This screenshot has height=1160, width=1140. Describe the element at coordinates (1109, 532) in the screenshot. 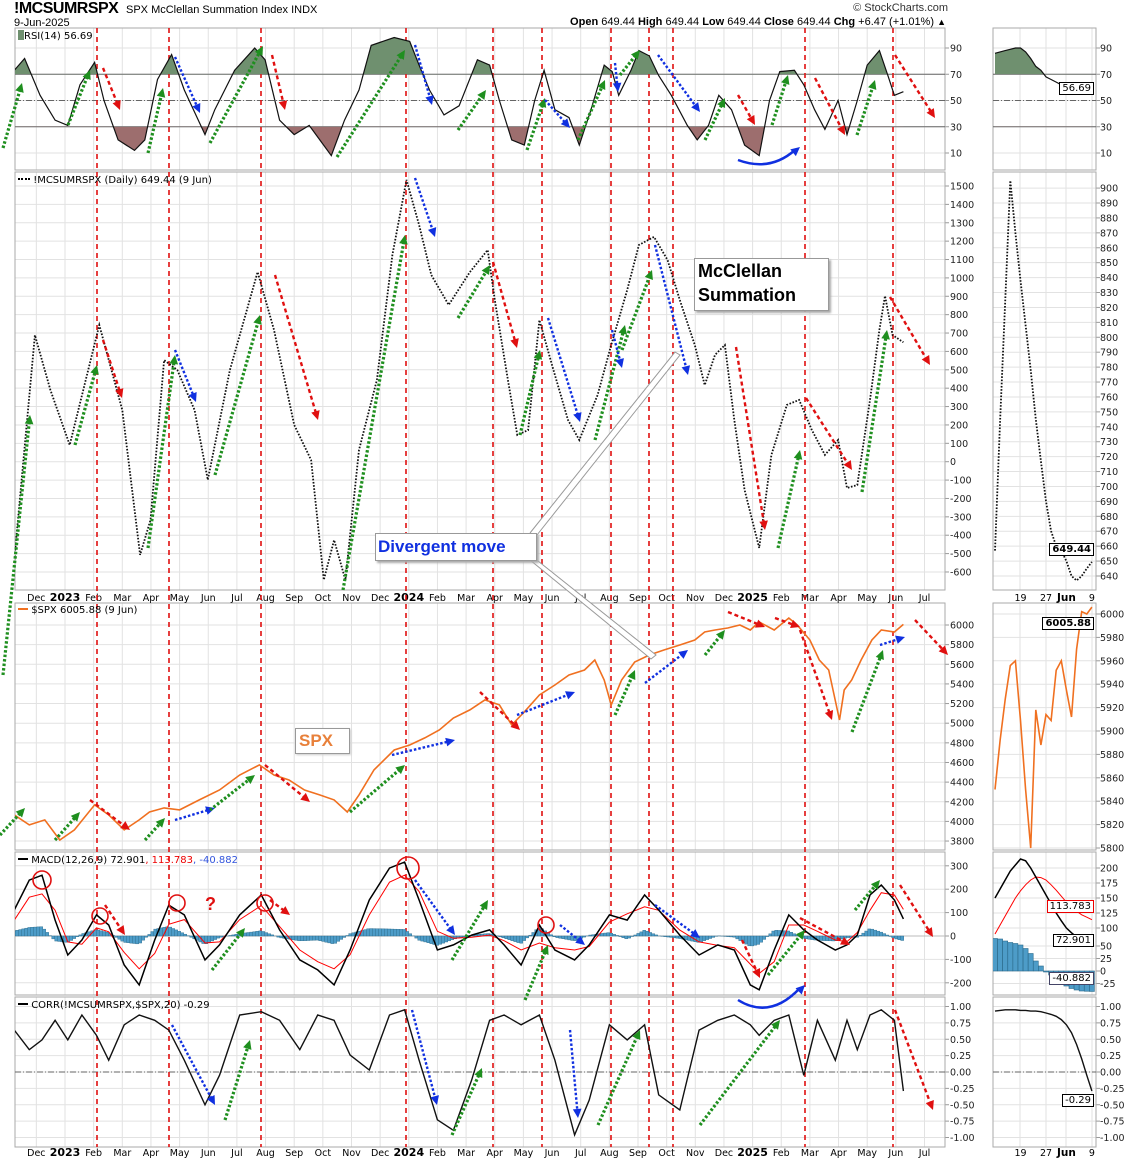

I see `right-summation-tick-label: 670` at that location.